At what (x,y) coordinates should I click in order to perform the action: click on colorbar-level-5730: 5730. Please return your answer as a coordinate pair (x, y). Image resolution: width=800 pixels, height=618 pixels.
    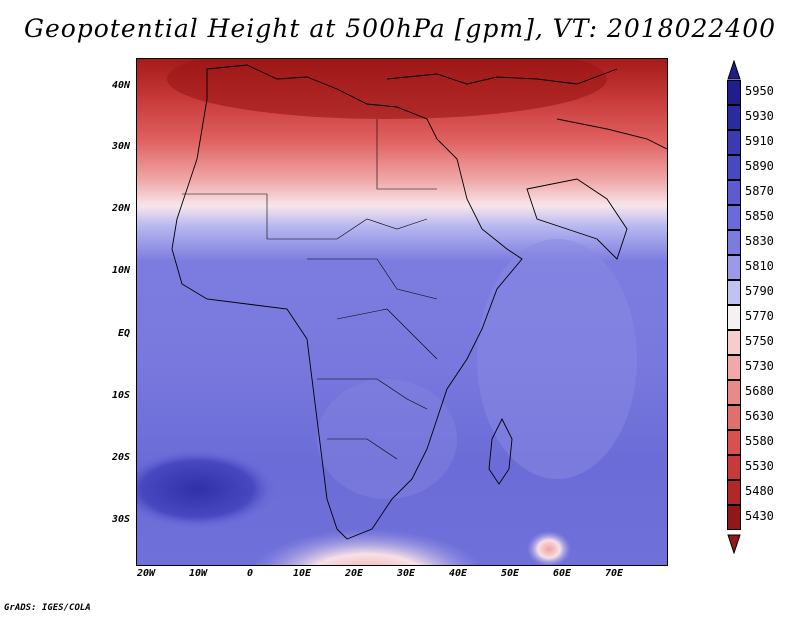
    Looking at the image, I should click on (757, 367).